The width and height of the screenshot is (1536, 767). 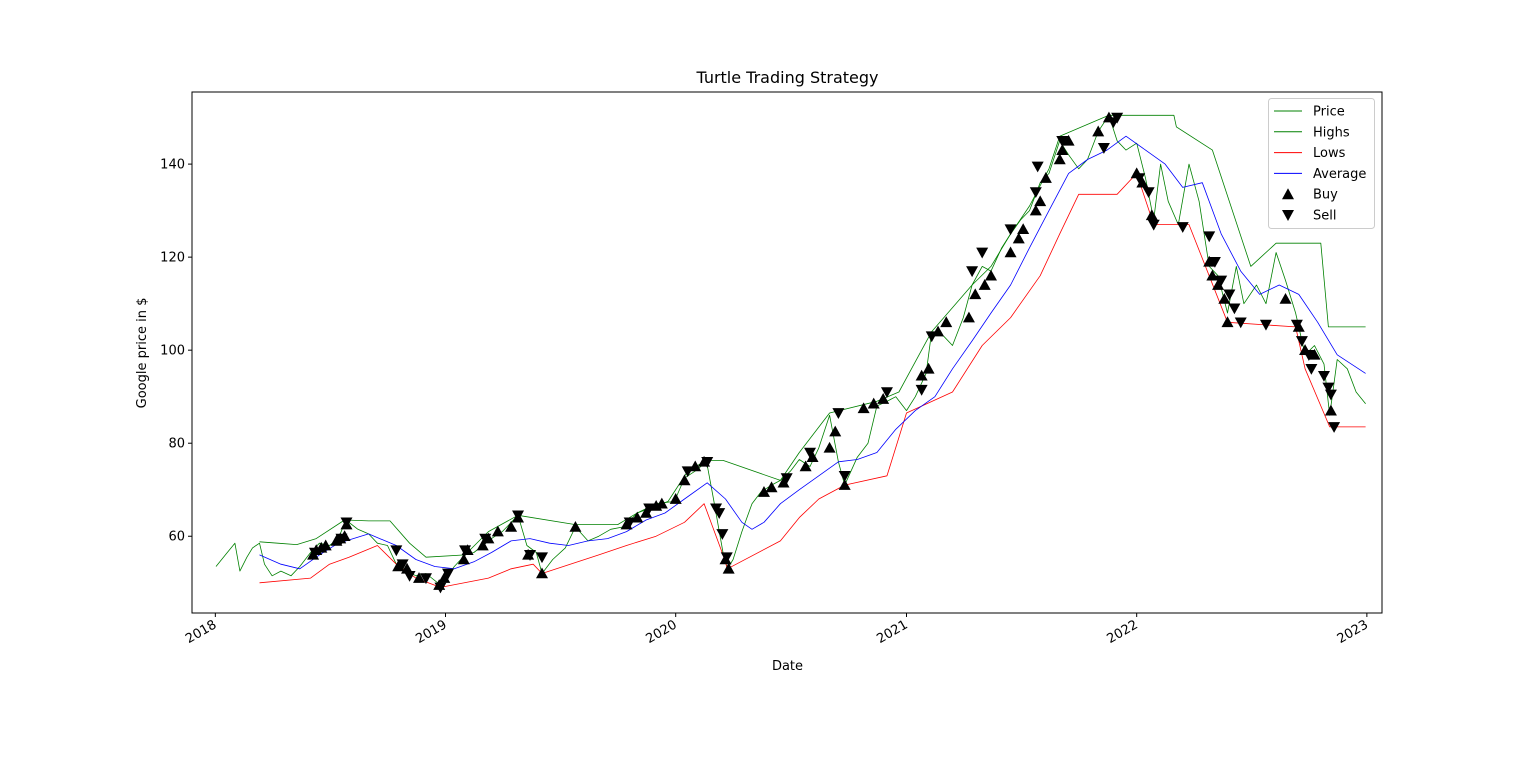 I want to click on y-axis: 60 80 100 120 140, so click(x=176, y=351).